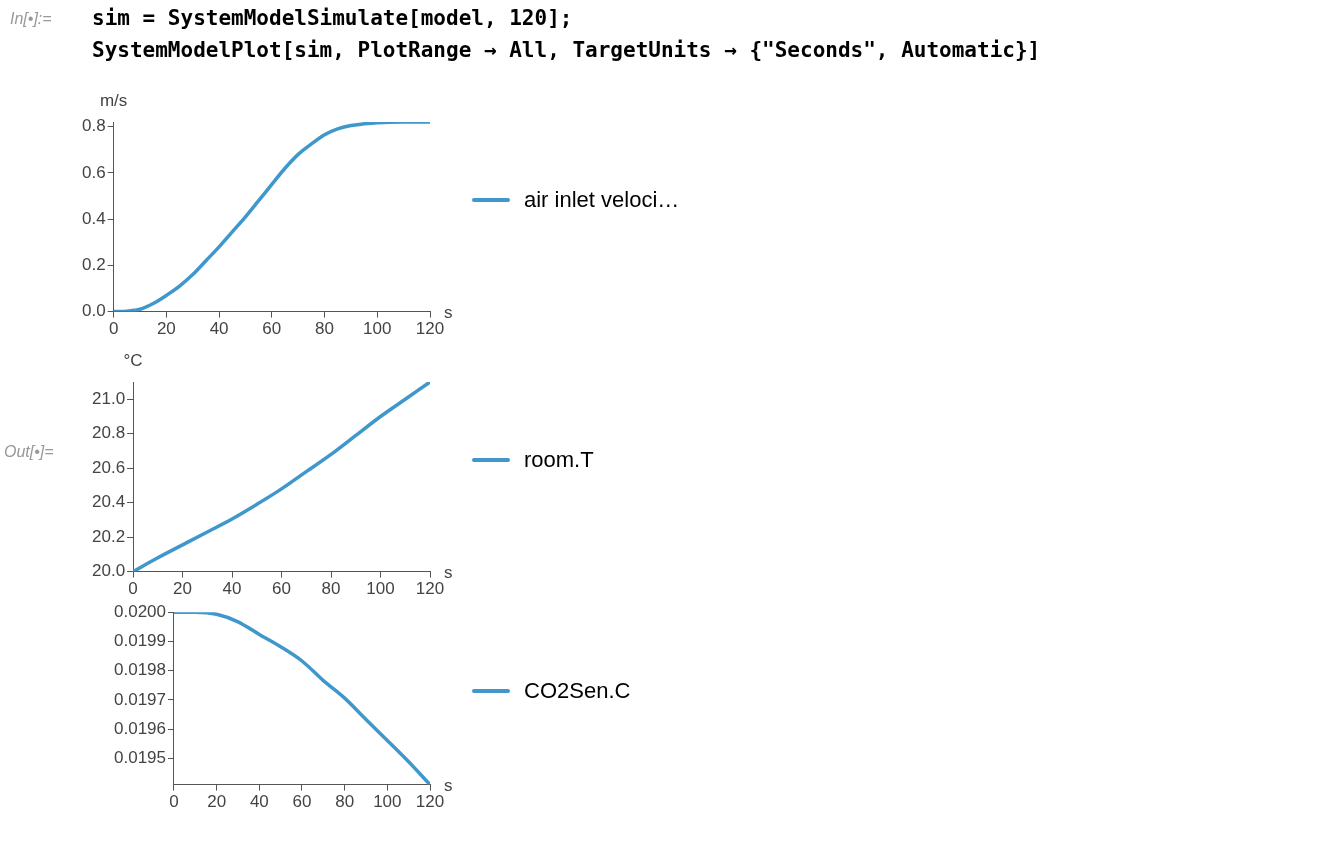 This screenshot has width=1333, height=845. What do you see at coordinates (566, 50) in the screenshot?
I see `text: SystemModelPlot[sim, PlotRange → All, TargetUnits → {"Seconds", Automatic}]` at bounding box center [566, 50].